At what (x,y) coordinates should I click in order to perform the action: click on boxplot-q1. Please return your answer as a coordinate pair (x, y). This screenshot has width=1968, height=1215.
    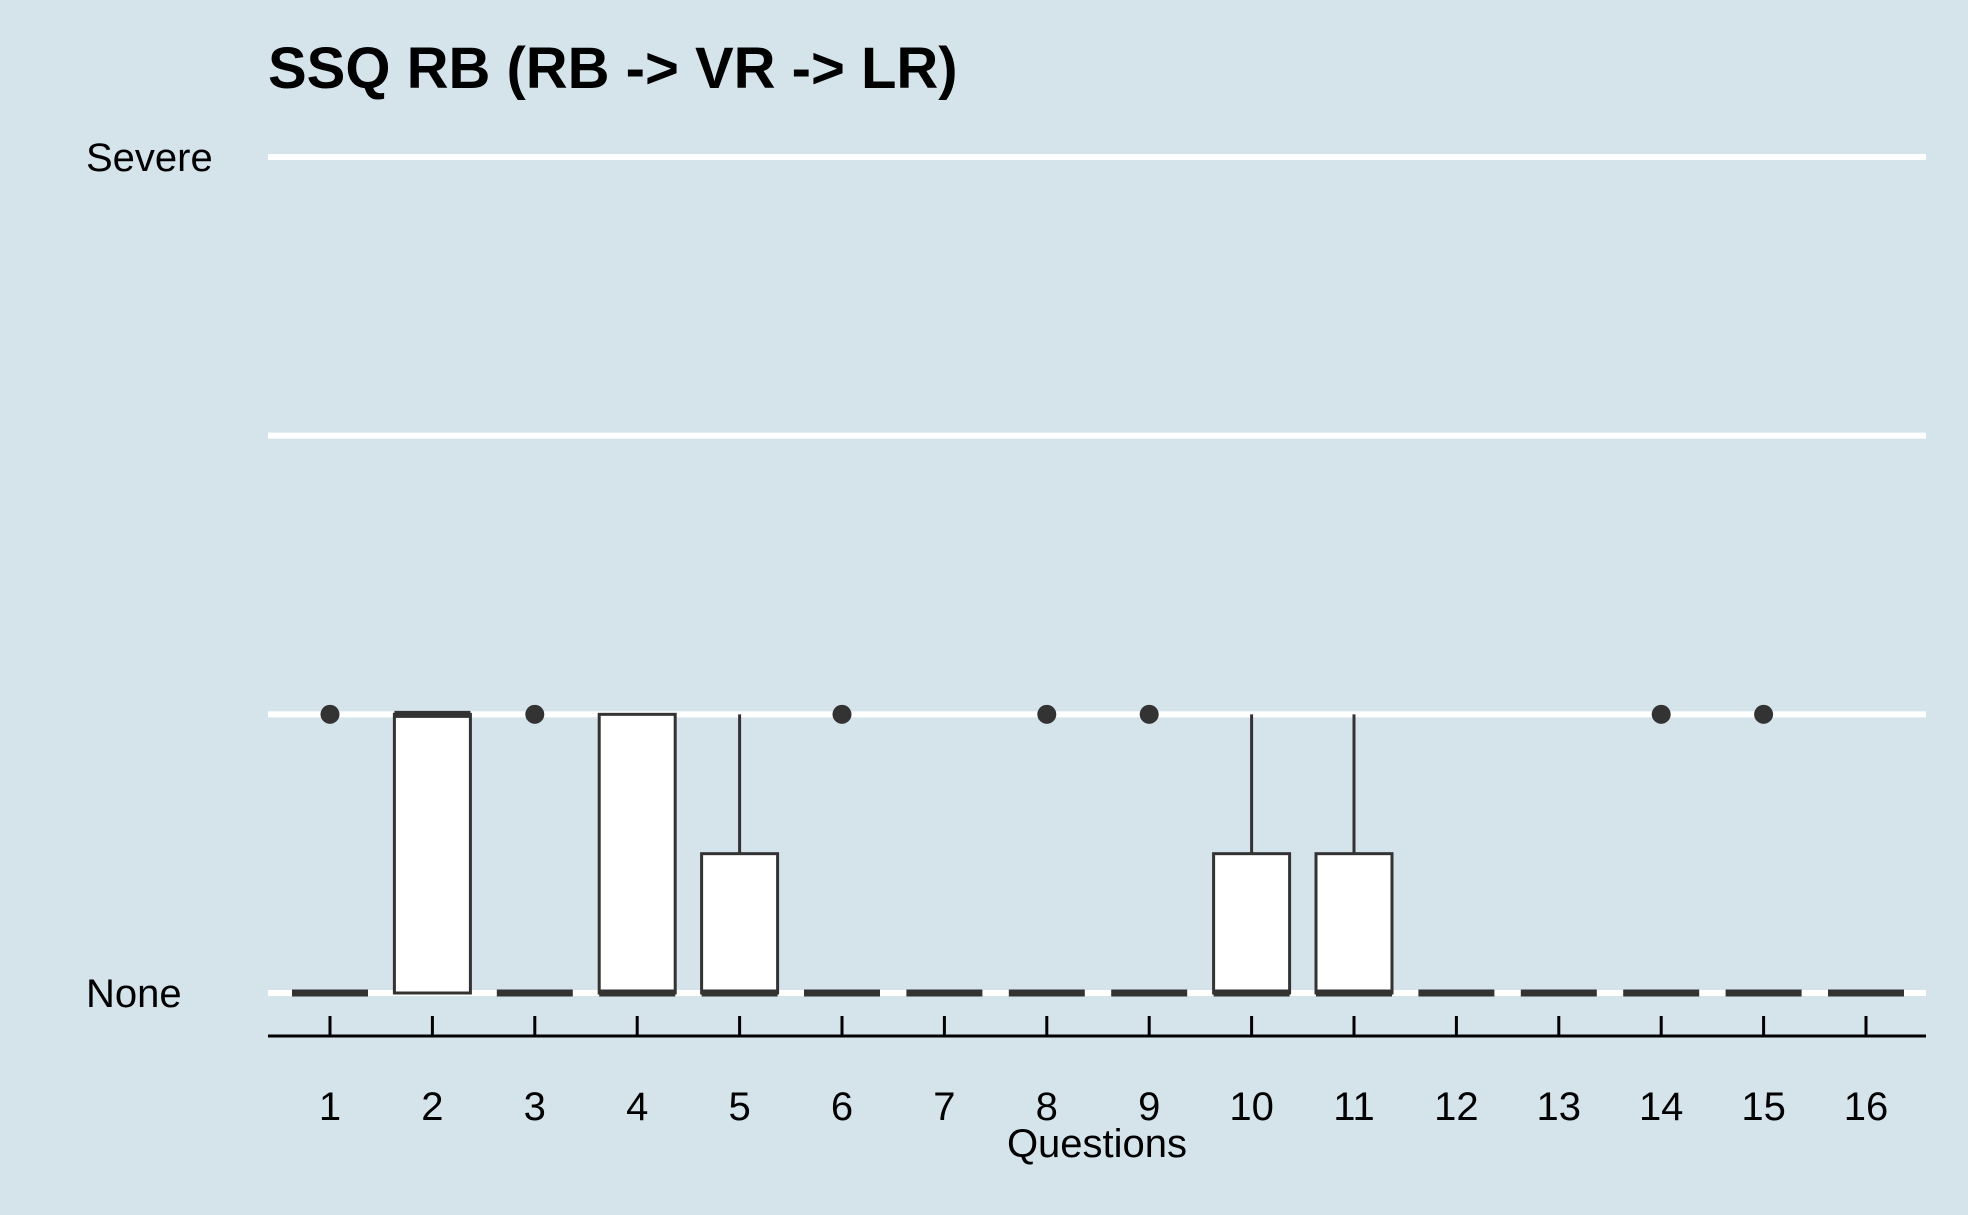
    Looking at the image, I should click on (330, 850).